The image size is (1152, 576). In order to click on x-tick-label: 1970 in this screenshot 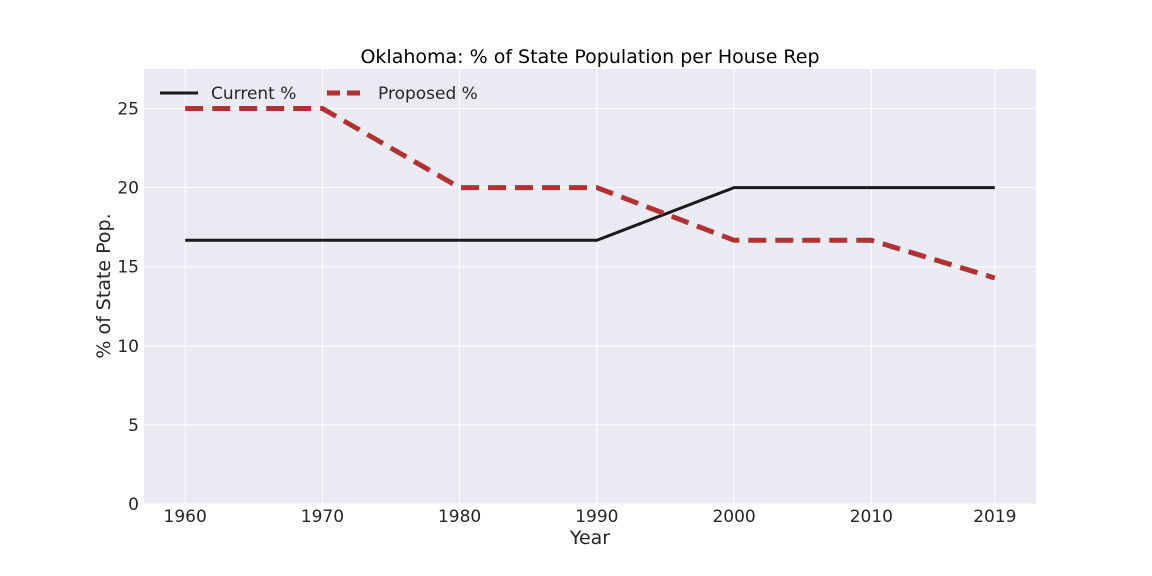, I will do `click(322, 517)`.